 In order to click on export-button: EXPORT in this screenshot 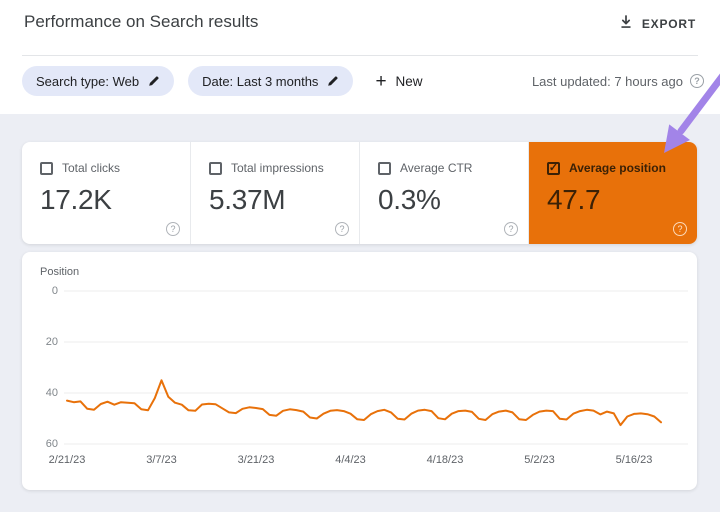, I will do `click(657, 23)`.